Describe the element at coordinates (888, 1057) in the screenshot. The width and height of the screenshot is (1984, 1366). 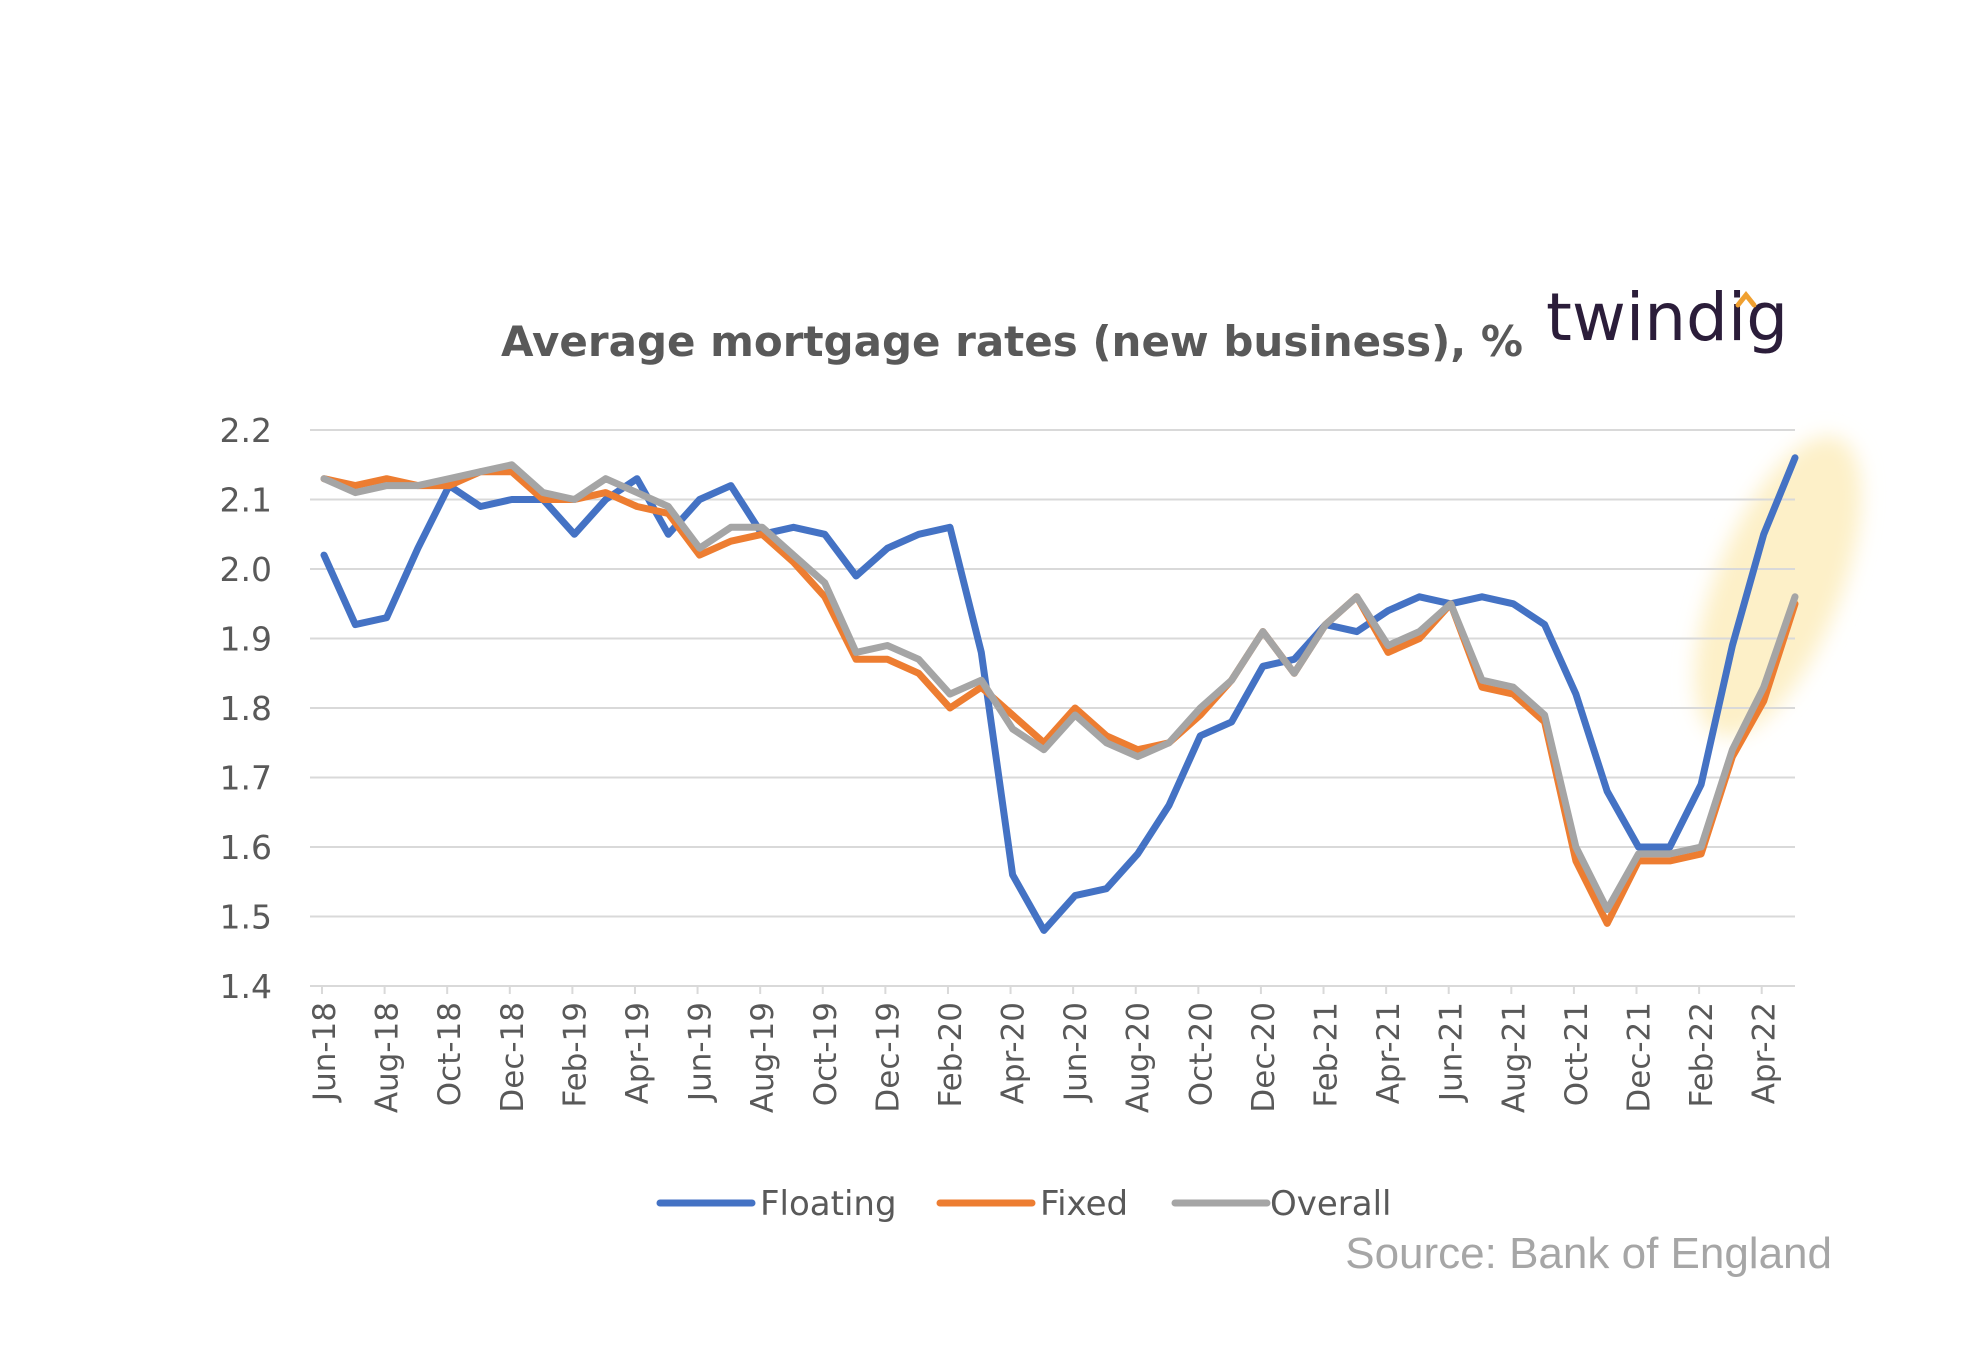
I see `x-tick-label: Dec-19` at that location.